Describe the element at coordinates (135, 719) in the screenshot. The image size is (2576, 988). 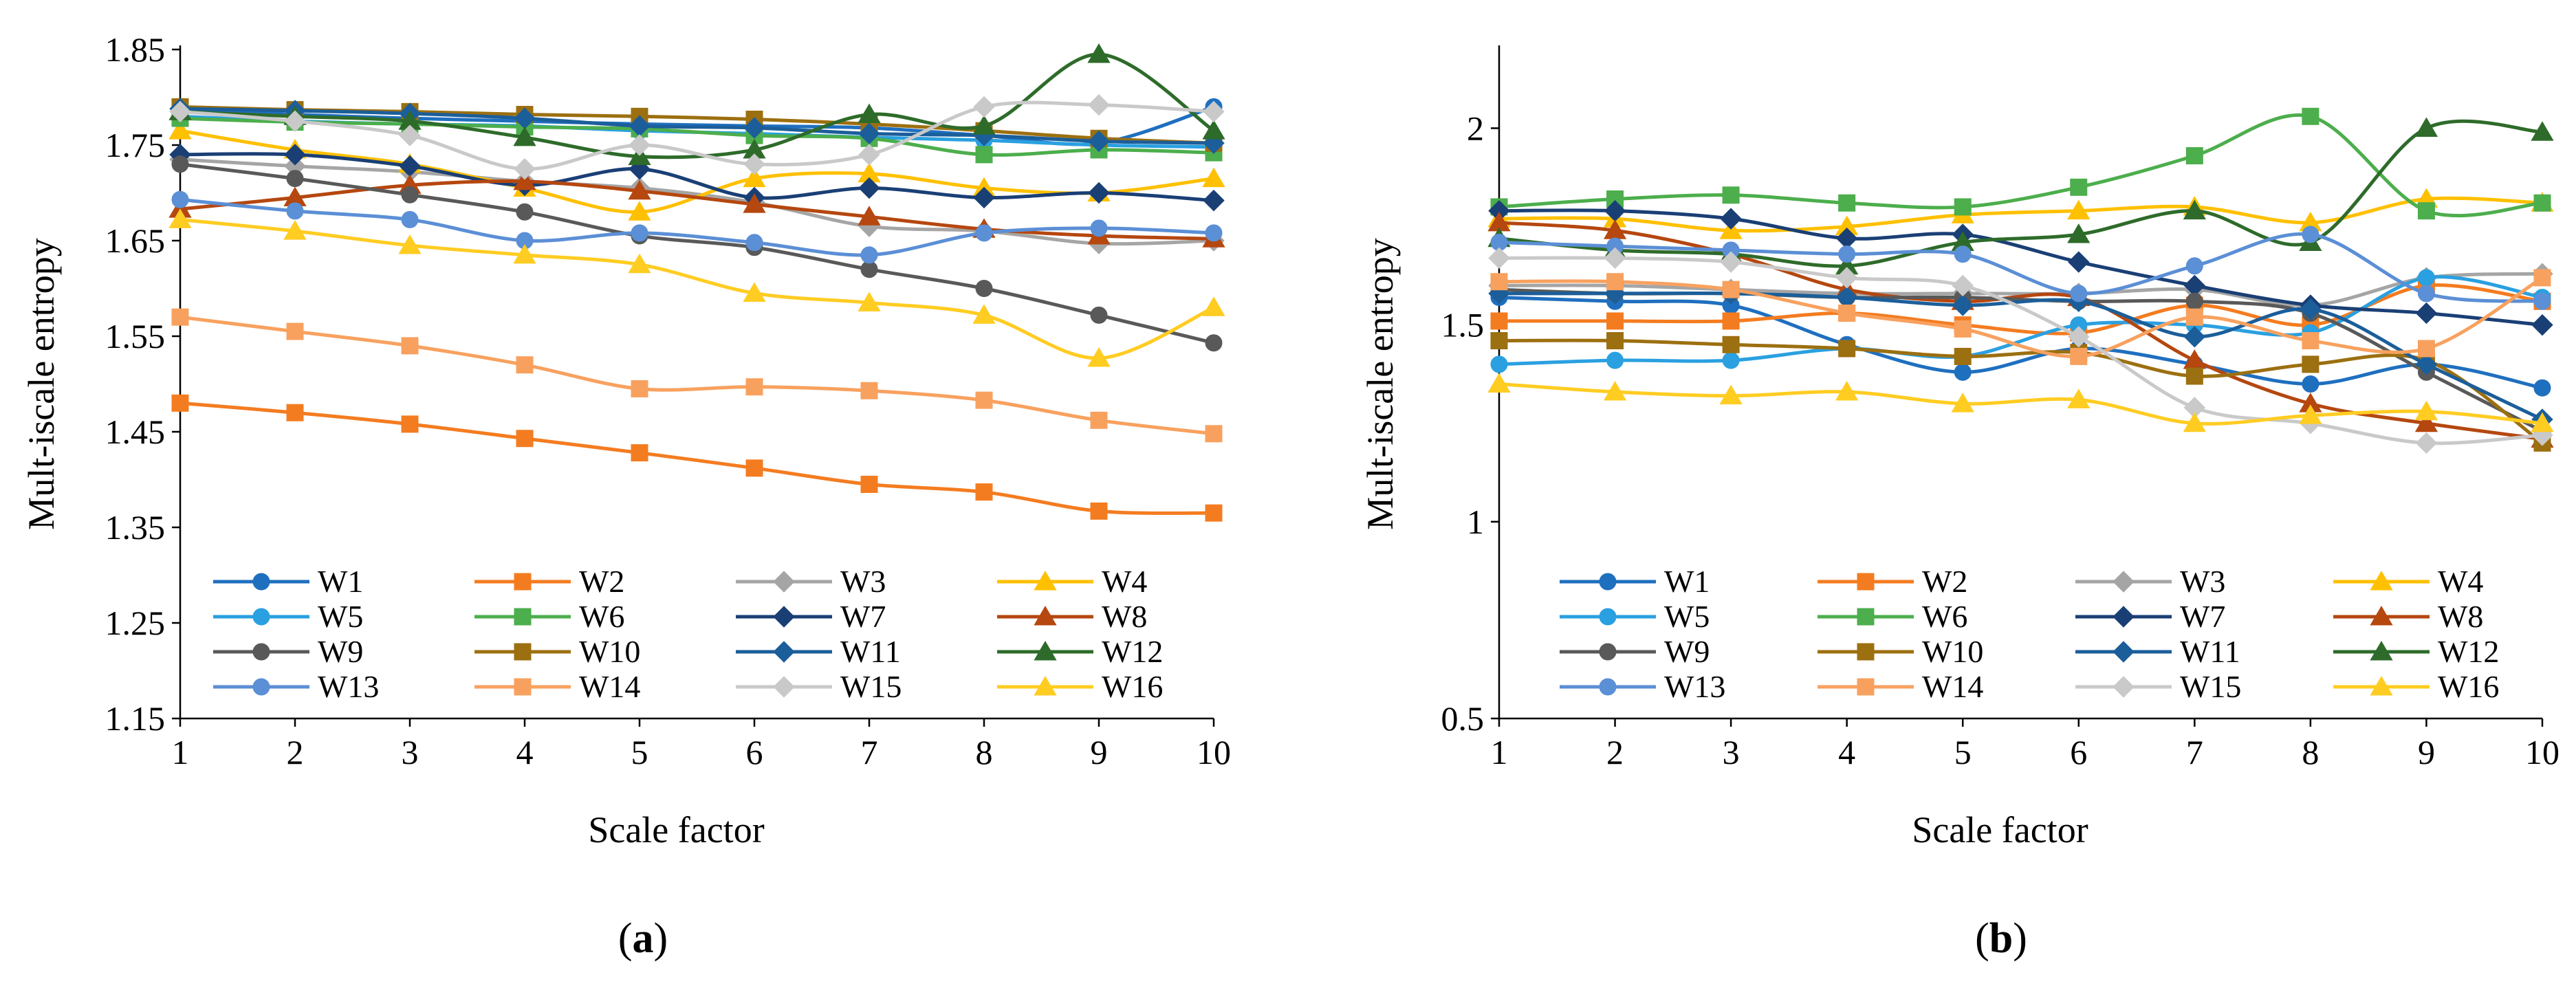
I see `y-tick-label: 1.15` at that location.